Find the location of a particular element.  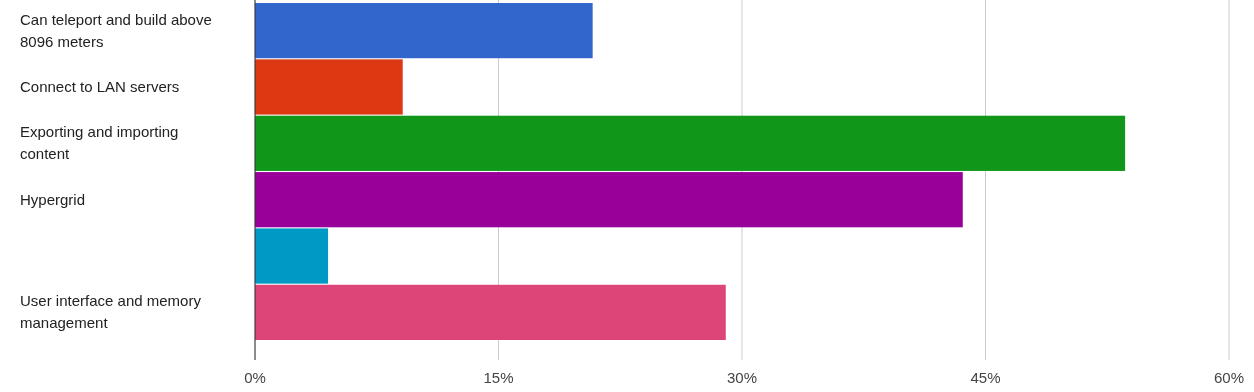

y-tick-label: Connect to LAN servers is located at coordinates (100, 86).